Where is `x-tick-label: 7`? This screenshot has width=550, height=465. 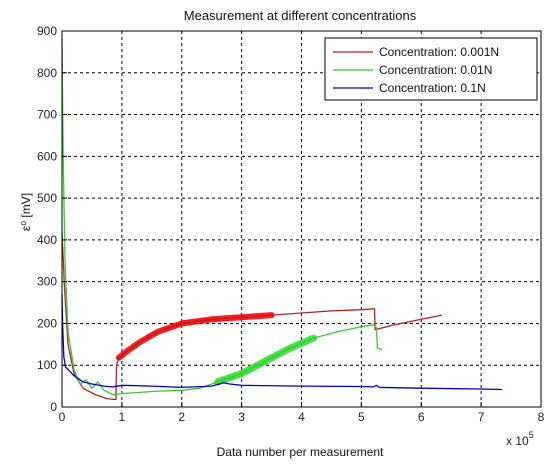 x-tick-label: 7 is located at coordinates (481, 417).